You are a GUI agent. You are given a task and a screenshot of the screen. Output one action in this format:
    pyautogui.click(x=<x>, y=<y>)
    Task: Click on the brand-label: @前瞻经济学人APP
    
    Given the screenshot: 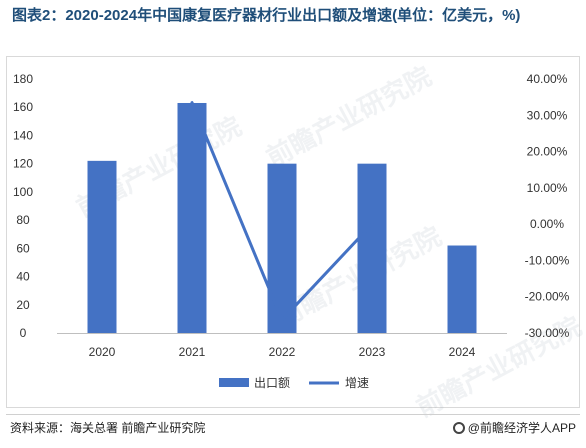 What is the action you would take?
    pyautogui.click(x=521, y=428)
    